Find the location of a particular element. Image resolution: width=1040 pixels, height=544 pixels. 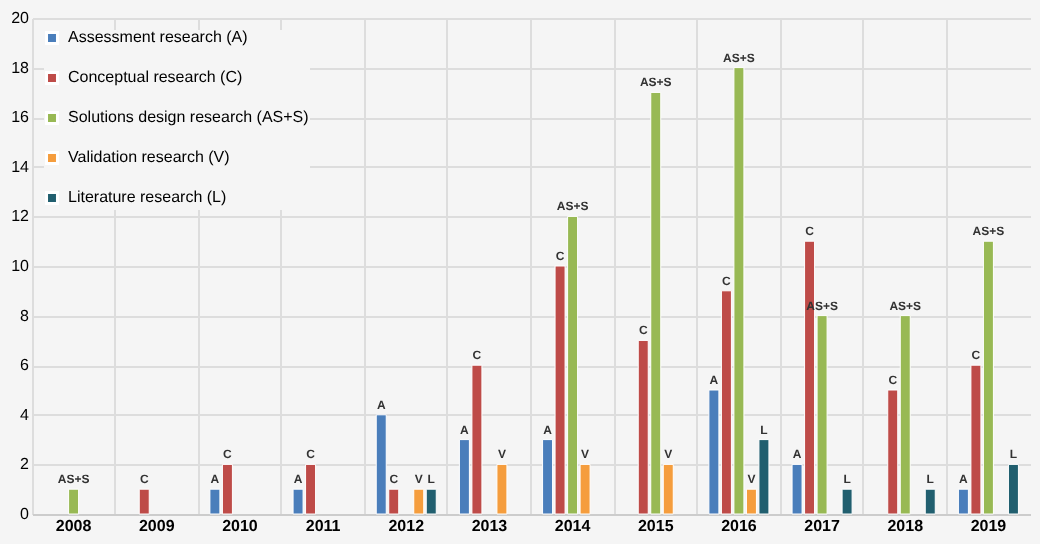

legend-label: Solutions design research (AS+S) is located at coordinates (189, 117).